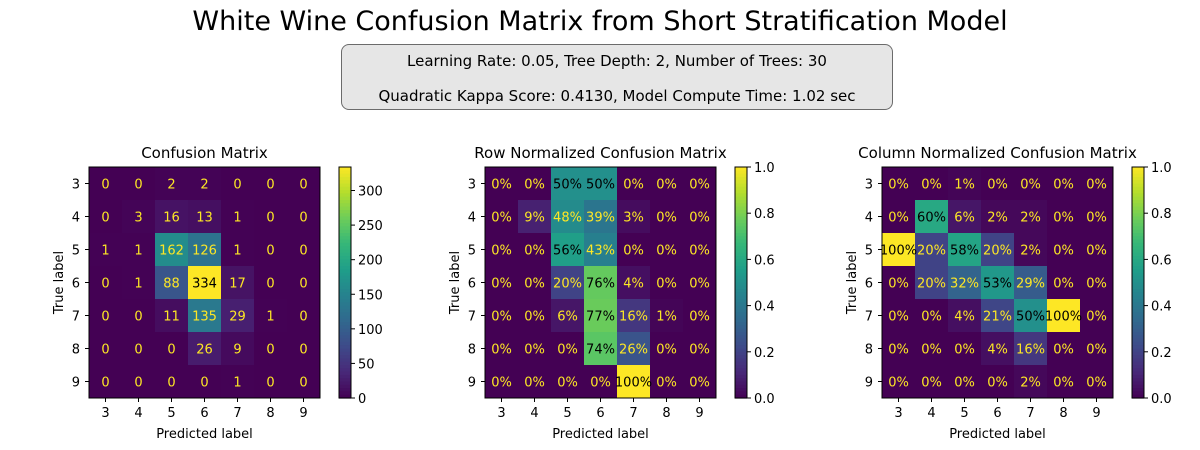 The width and height of the screenshot is (1200, 450). I want to click on chart-title: Column Normalized Confusion Matrix, so click(997, 153).